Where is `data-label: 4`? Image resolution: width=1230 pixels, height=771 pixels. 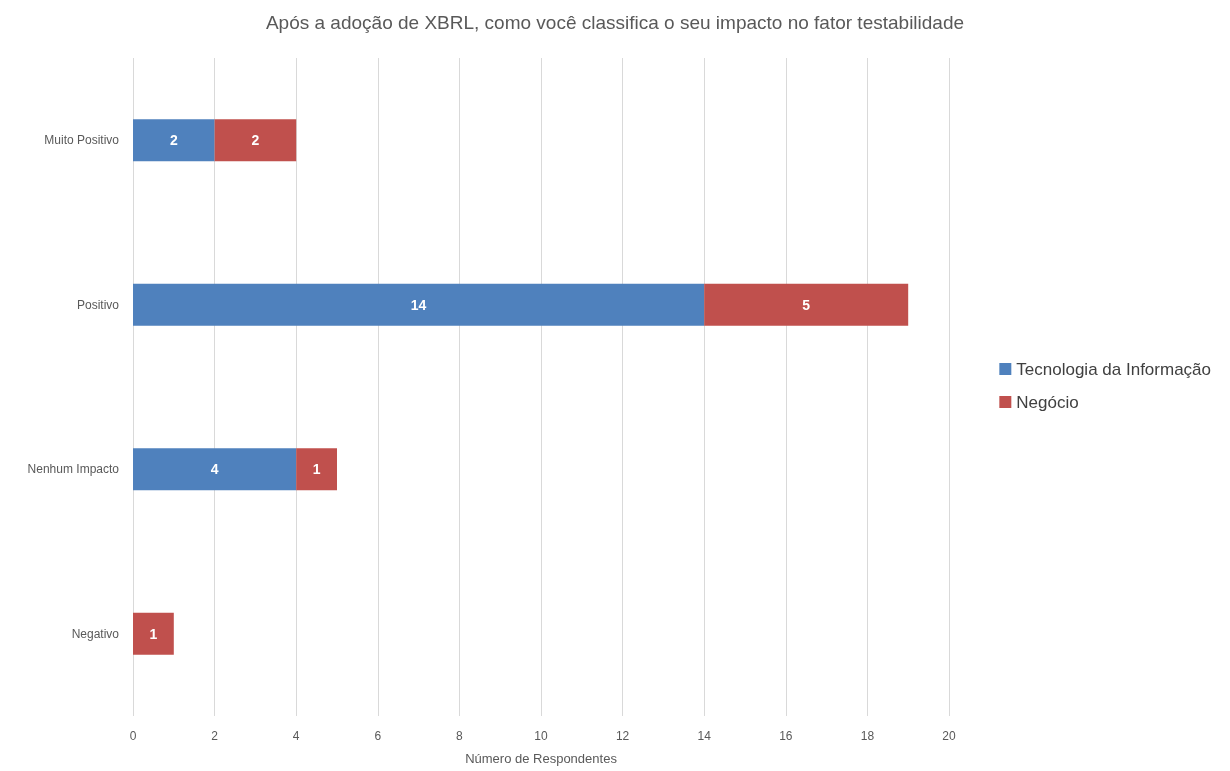
data-label: 4 is located at coordinates (214, 469).